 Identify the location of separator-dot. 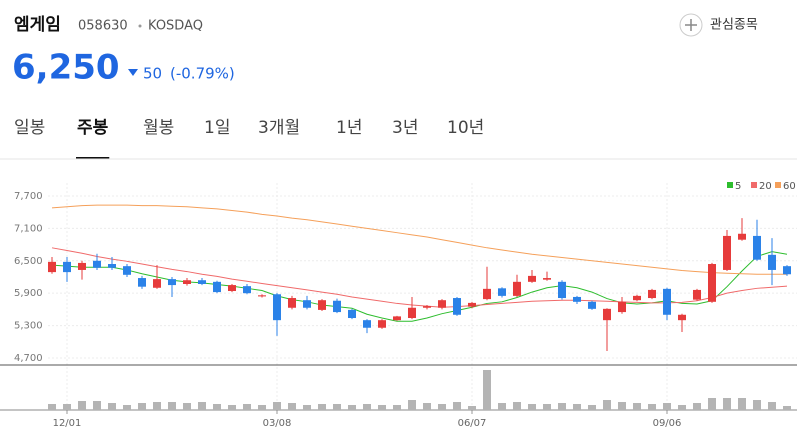
(140, 26).